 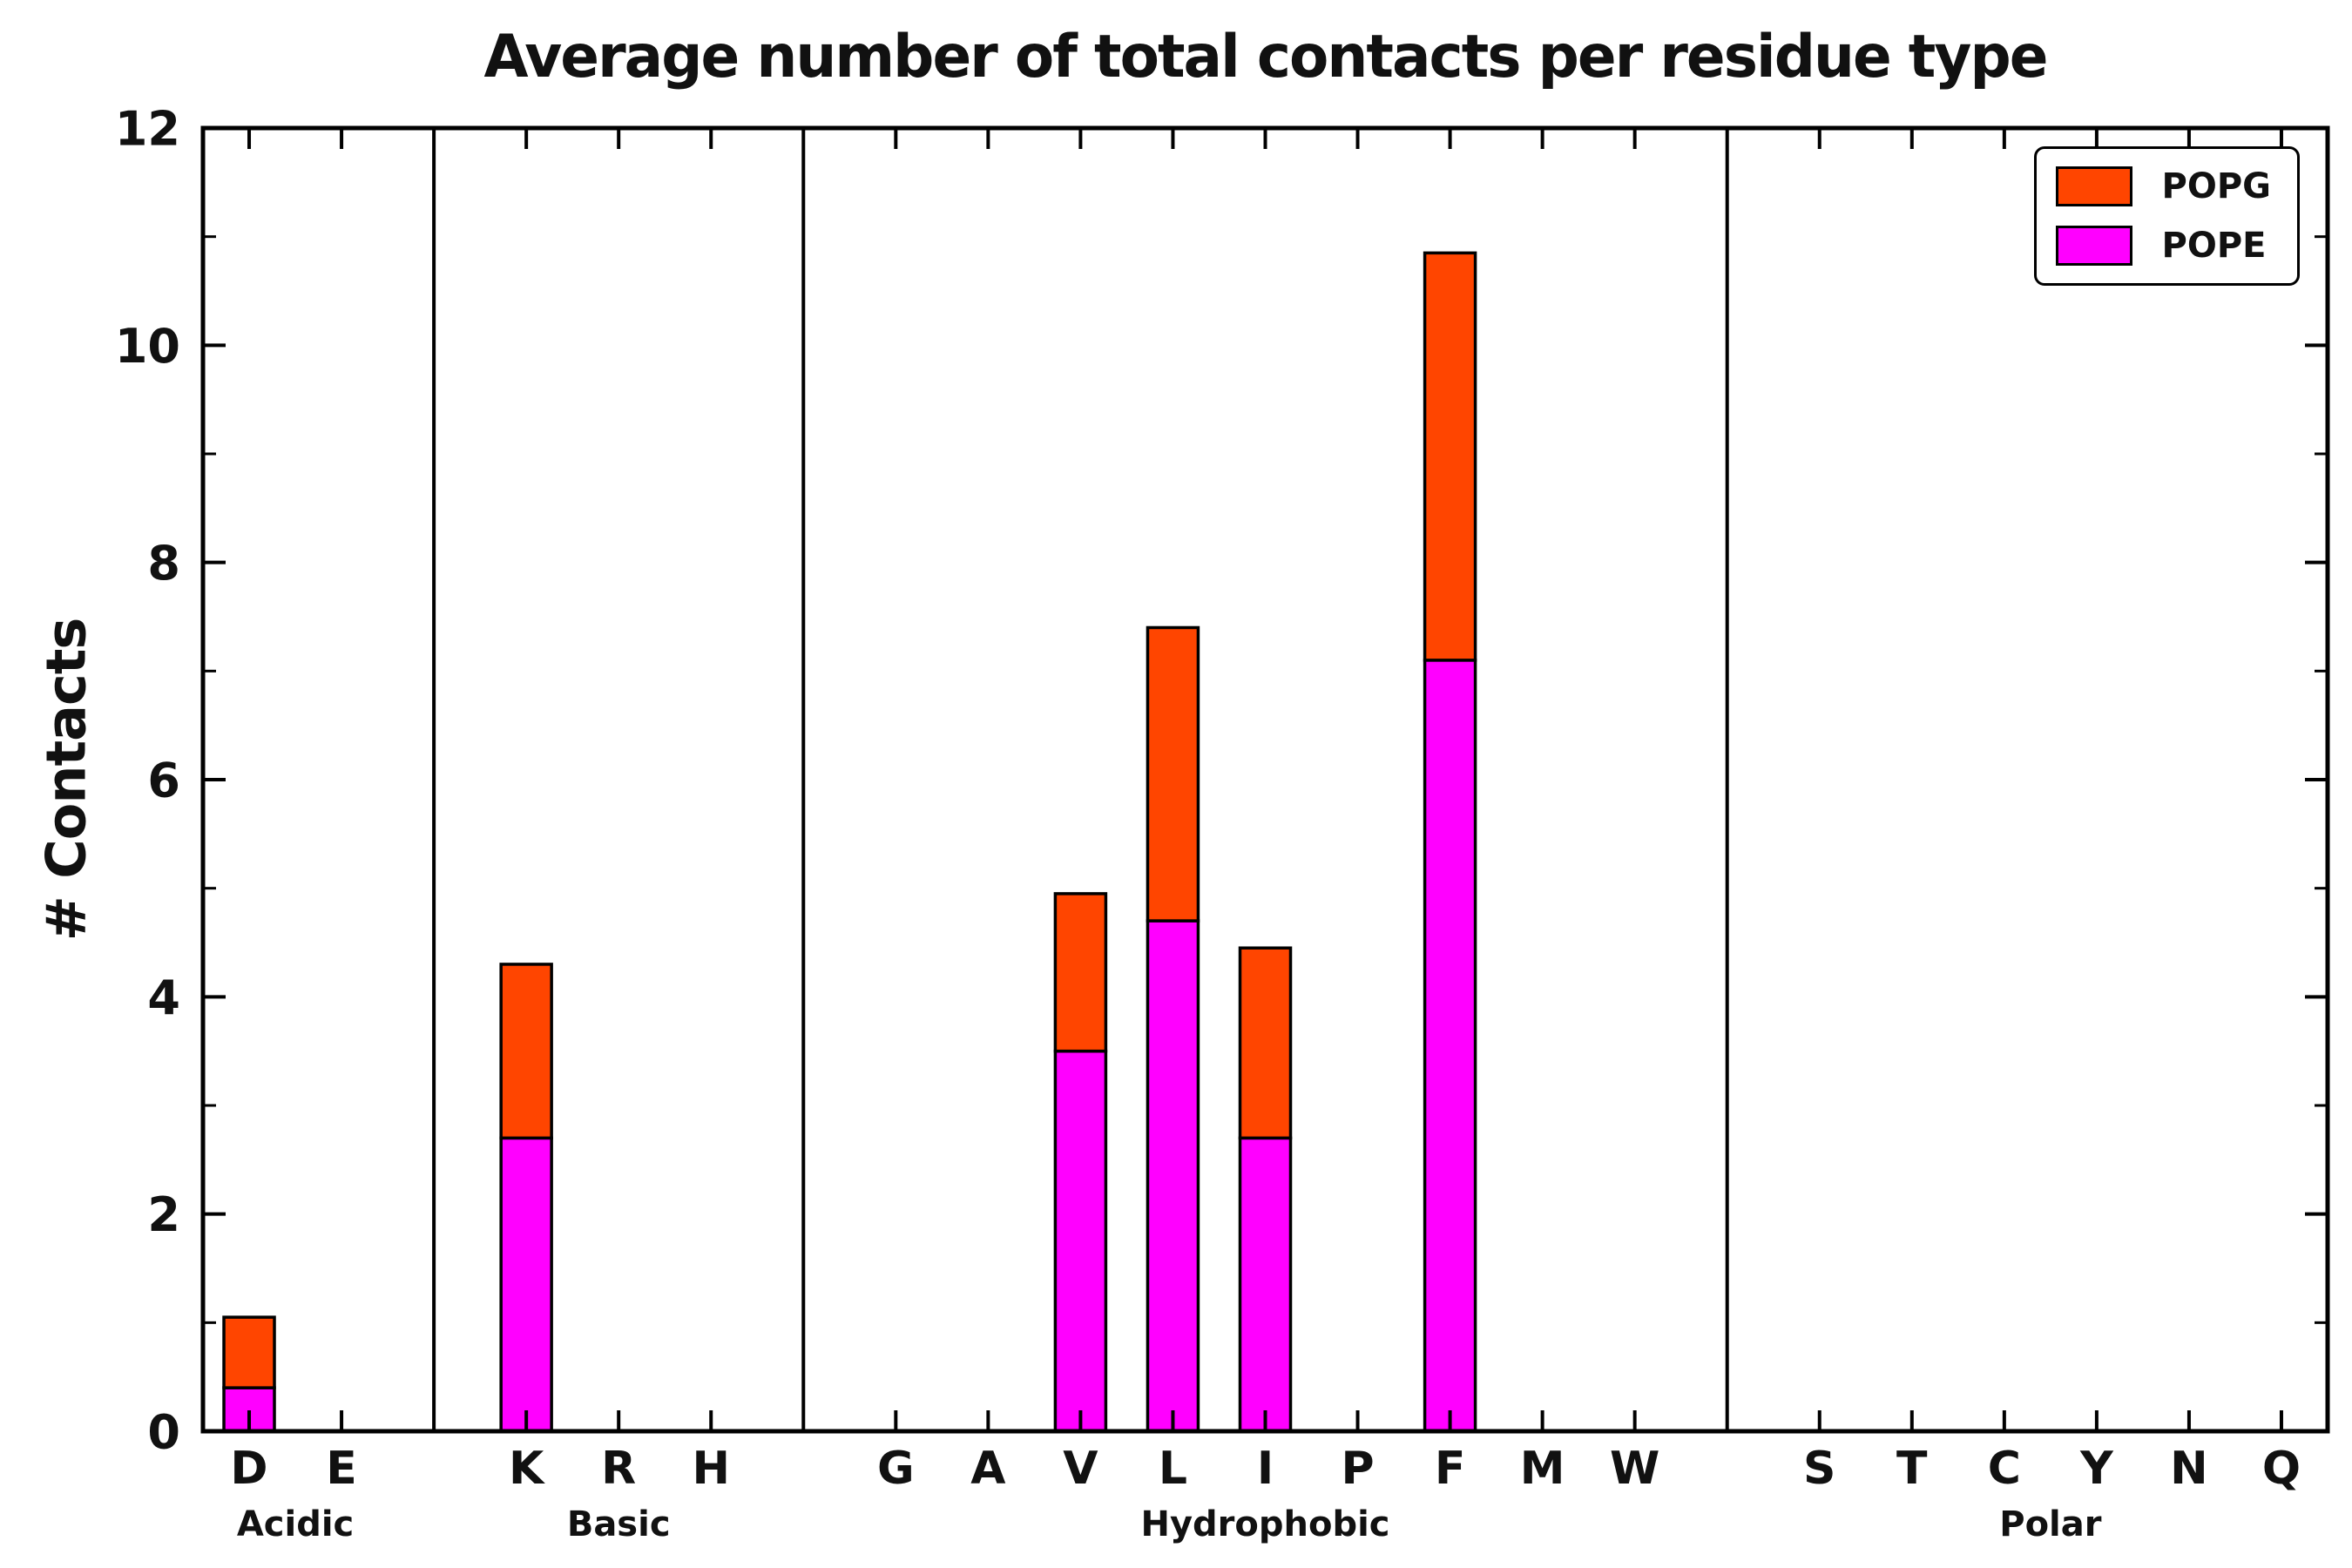 What do you see at coordinates (1450, 1469) in the screenshot?
I see `x-tick-label: F` at bounding box center [1450, 1469].